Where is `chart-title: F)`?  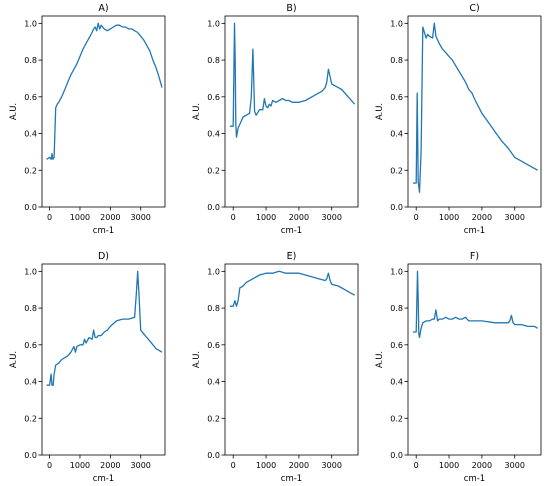 chart-title: F) is located at coordinates (474, 256).